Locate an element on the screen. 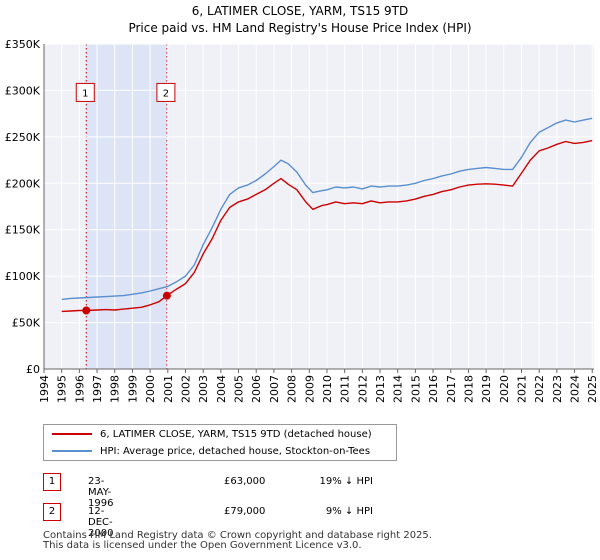 Image resolution: width=600 pixels, height=560 pixels. y-tick-label: £0 is located at coordinates (33, 369).